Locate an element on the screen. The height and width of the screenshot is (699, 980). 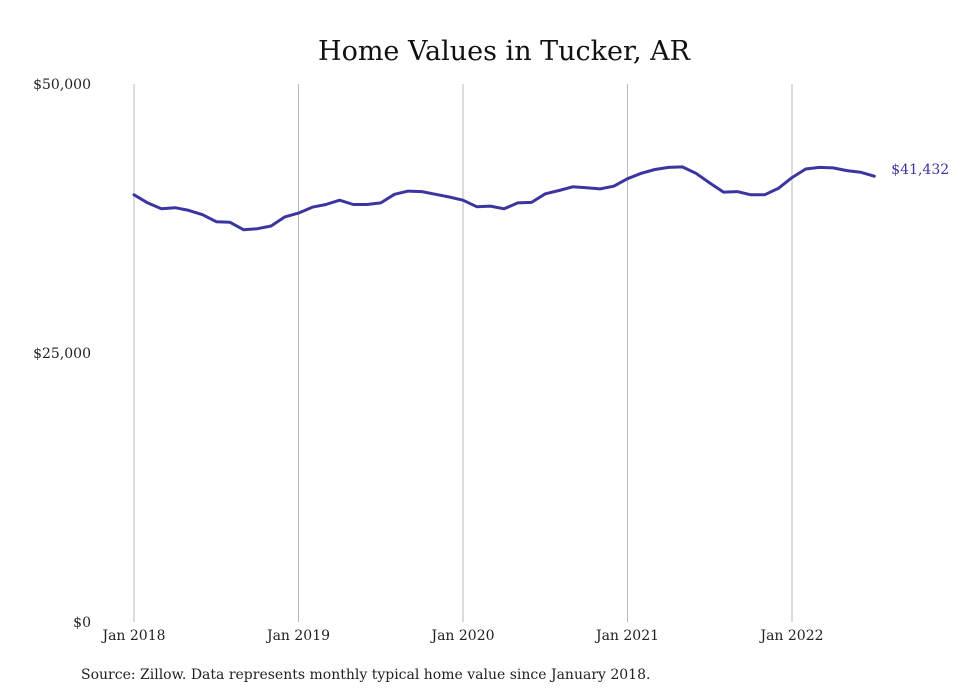
x-tick-label: Jan 2021 is located at coordinates (626, 636).